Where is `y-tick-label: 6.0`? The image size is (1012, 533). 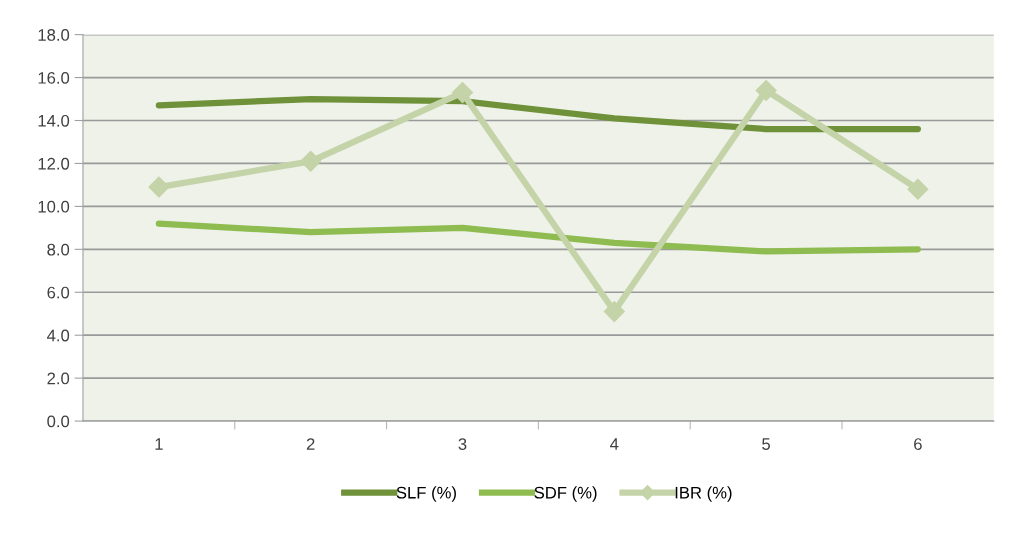
y-tick-label: 6.0 is located at coordinates (58, 292).